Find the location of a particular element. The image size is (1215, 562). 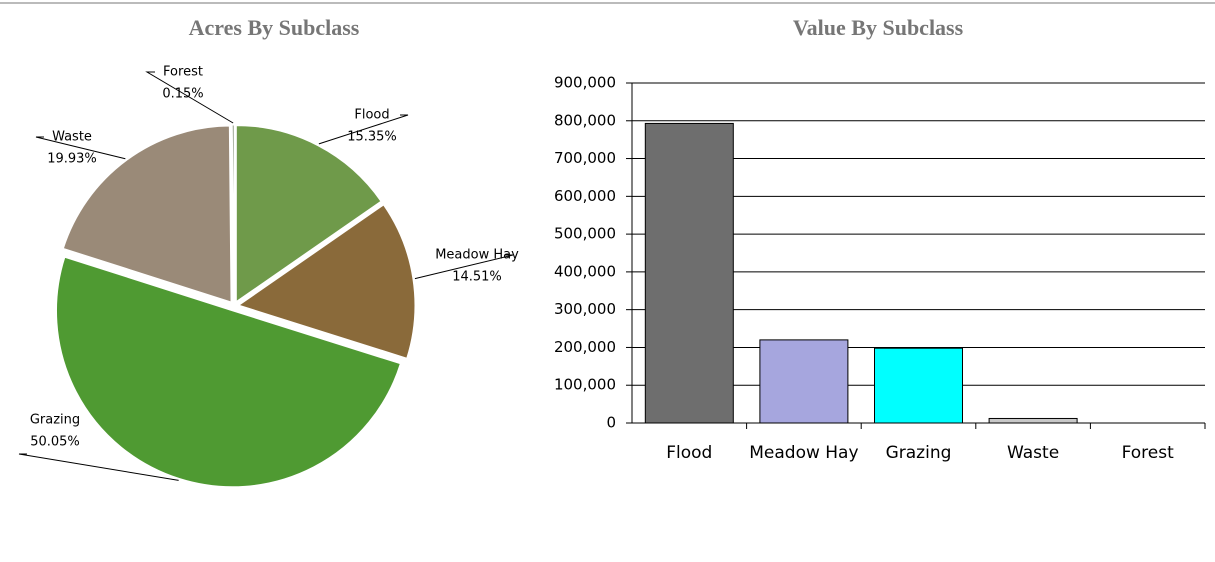

x-tick-label: Forest is located at coordinates (1148, 453).